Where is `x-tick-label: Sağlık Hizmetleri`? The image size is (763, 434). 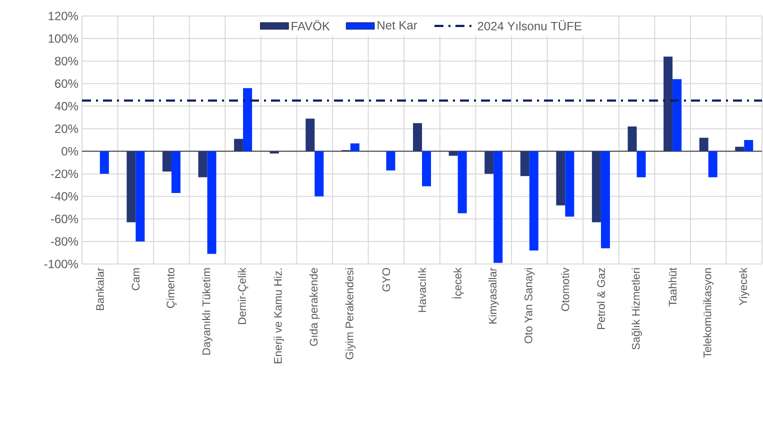 x-tick-label: Sağlık Hizmetleri is located at coordinates (637, 309).